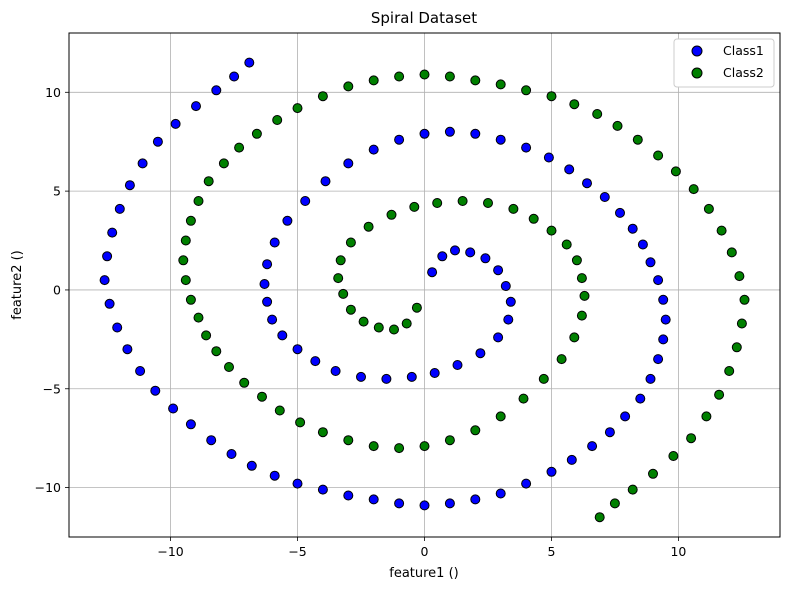 This screenshot has width=790, height=590. Describe the element at coordinates (48, 487) in the screenshot. I see `y-tick-label: −10` at that location.